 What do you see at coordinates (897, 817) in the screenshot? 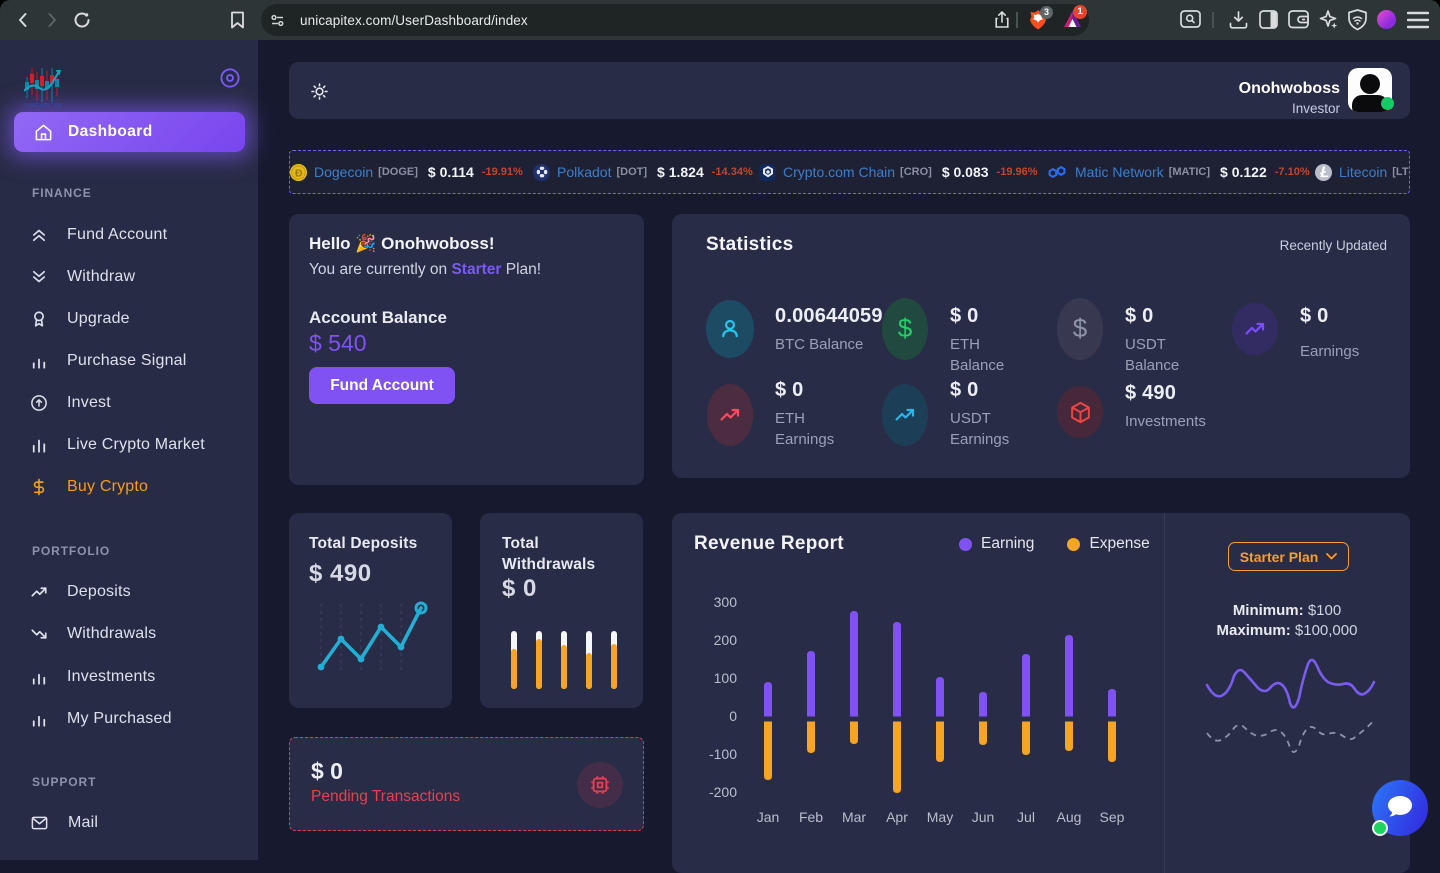
I see `svg-text: Apr` at bounding box center [897, 817].